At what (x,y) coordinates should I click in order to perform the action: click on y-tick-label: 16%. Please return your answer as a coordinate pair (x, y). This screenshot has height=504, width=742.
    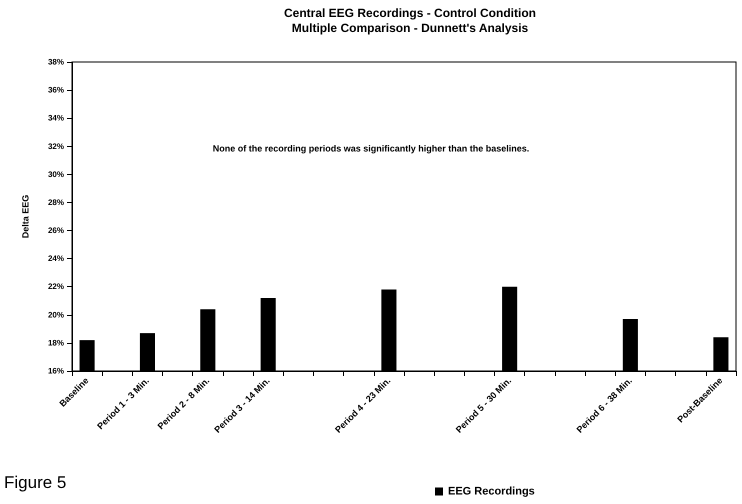
    Looking at the image, I should click on (56, 371).